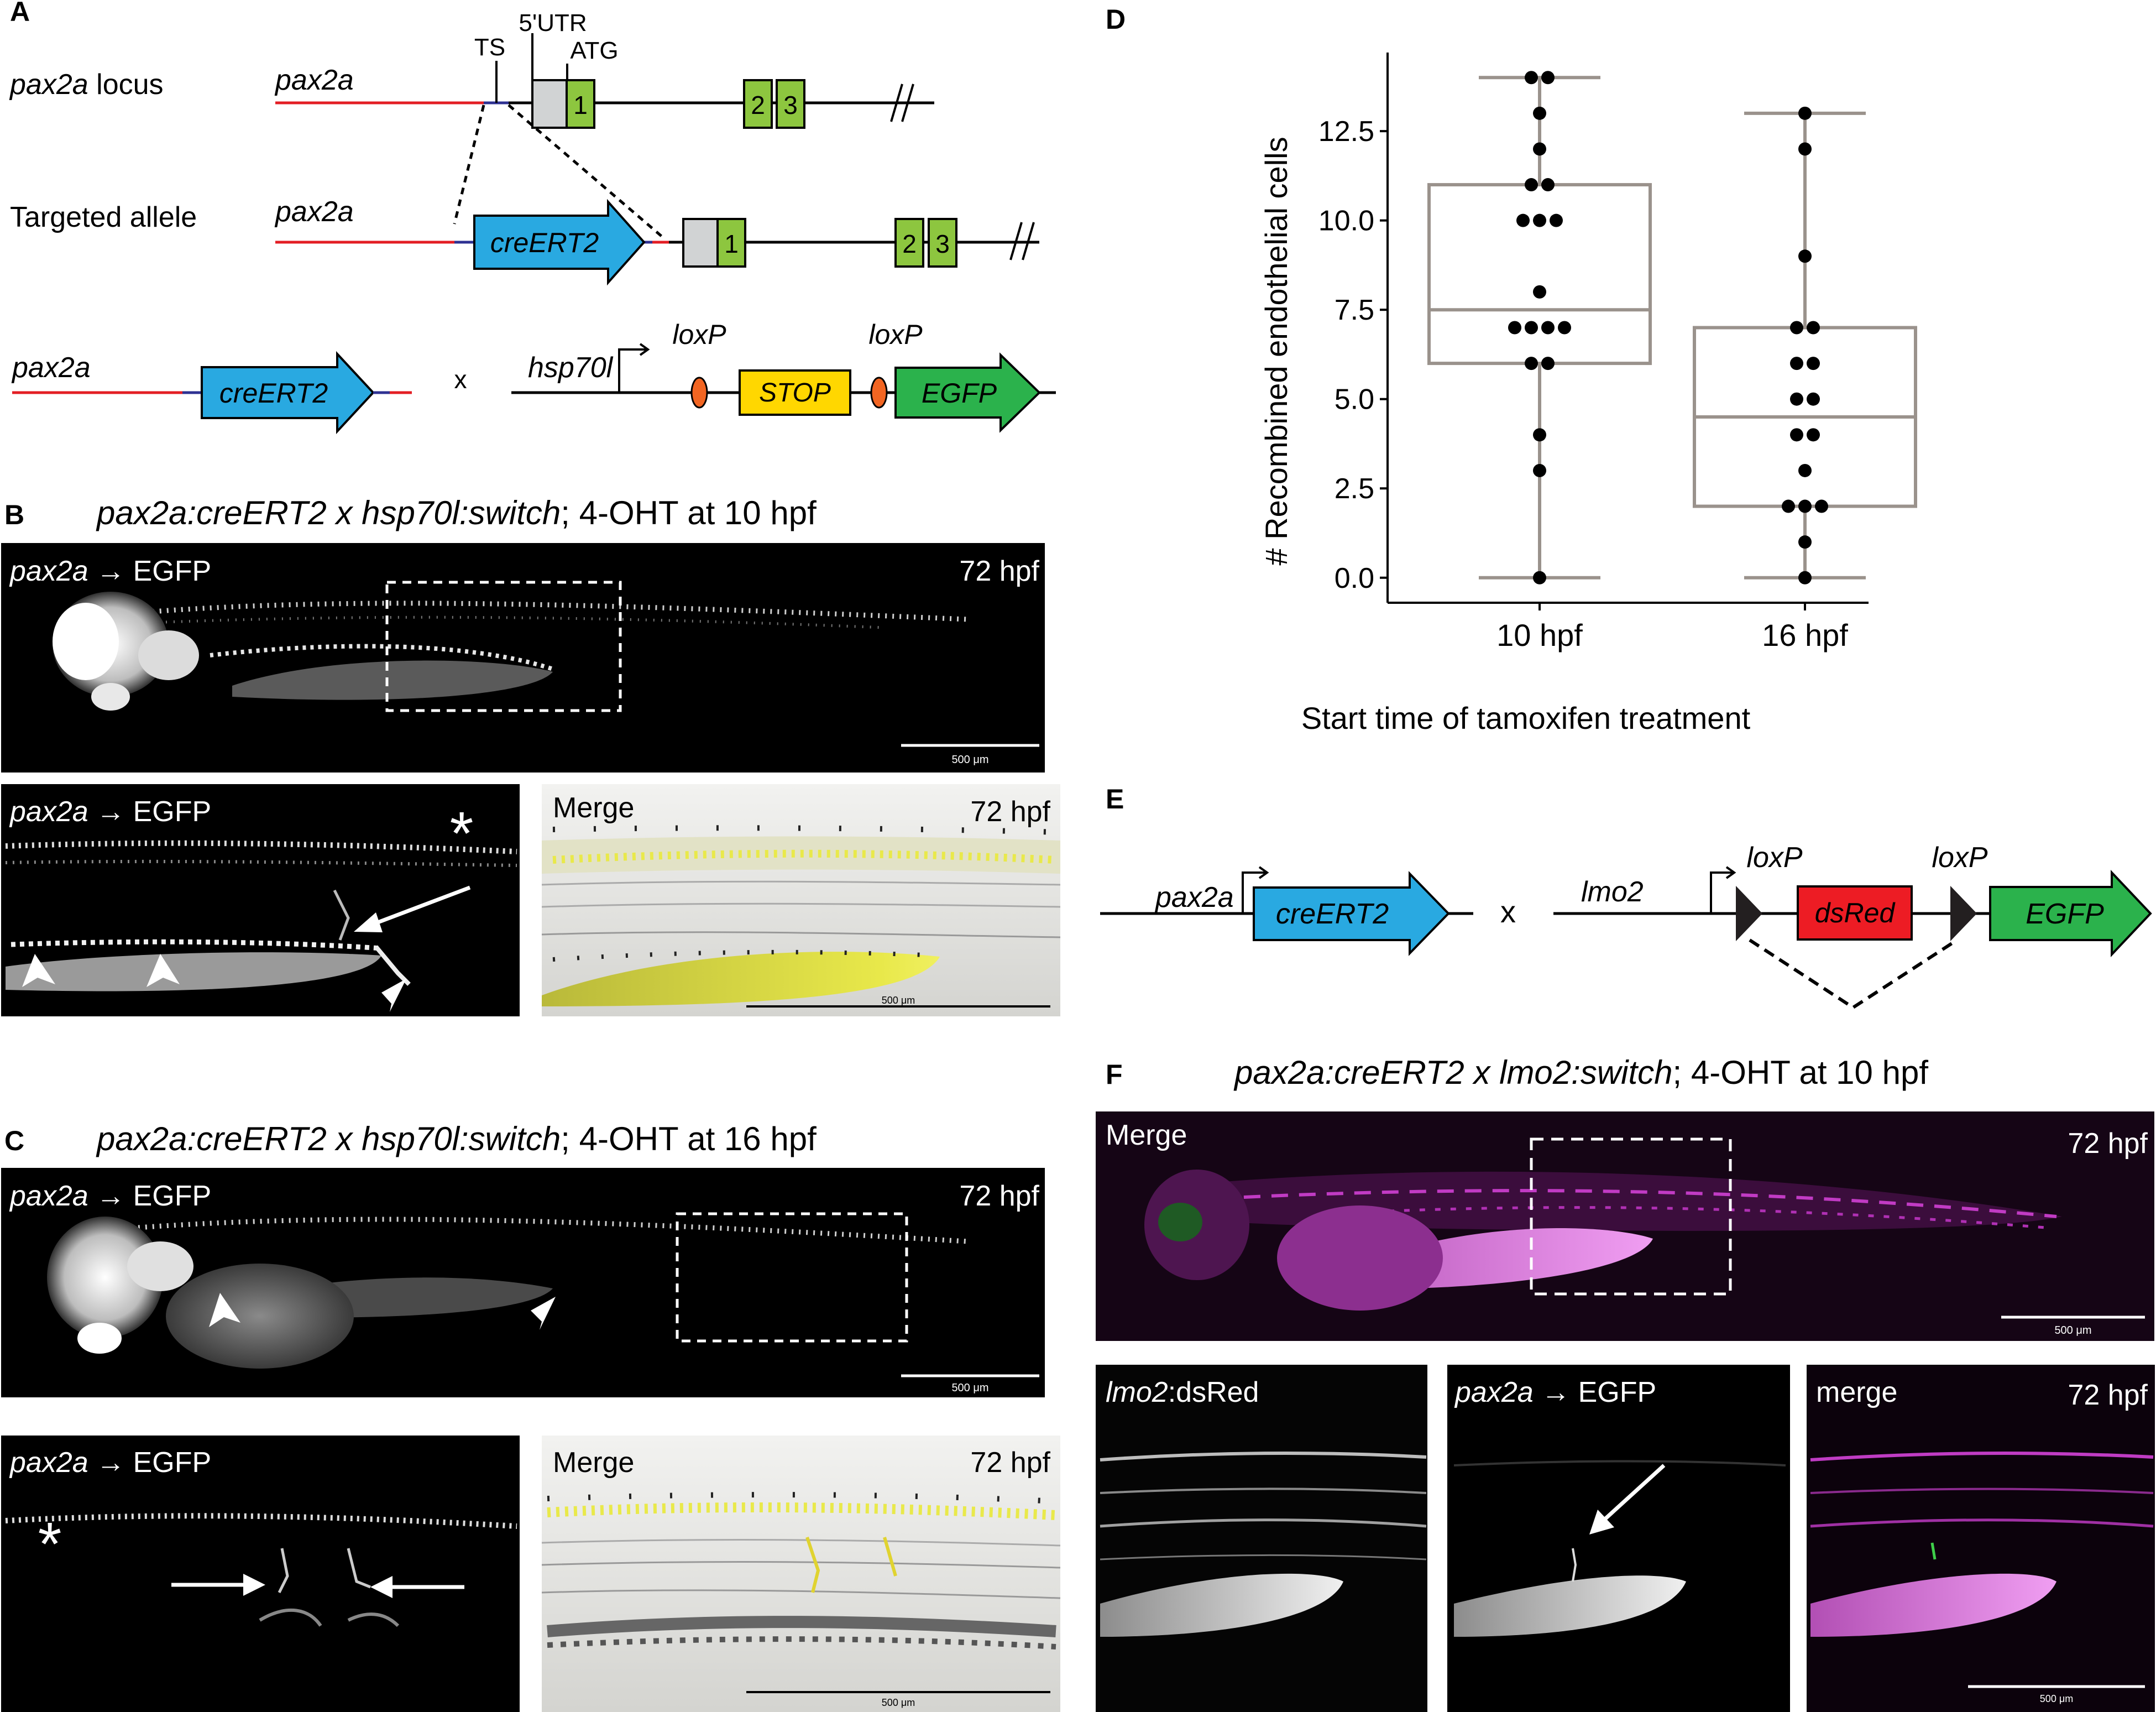 Image resolution: width=2156 pixels, height=1712 pixels. What do you see at coordinates (899, 1702) in the screenshot?
I see `c-merge-scale: 500 μm` at bounding box center [899, 1702].